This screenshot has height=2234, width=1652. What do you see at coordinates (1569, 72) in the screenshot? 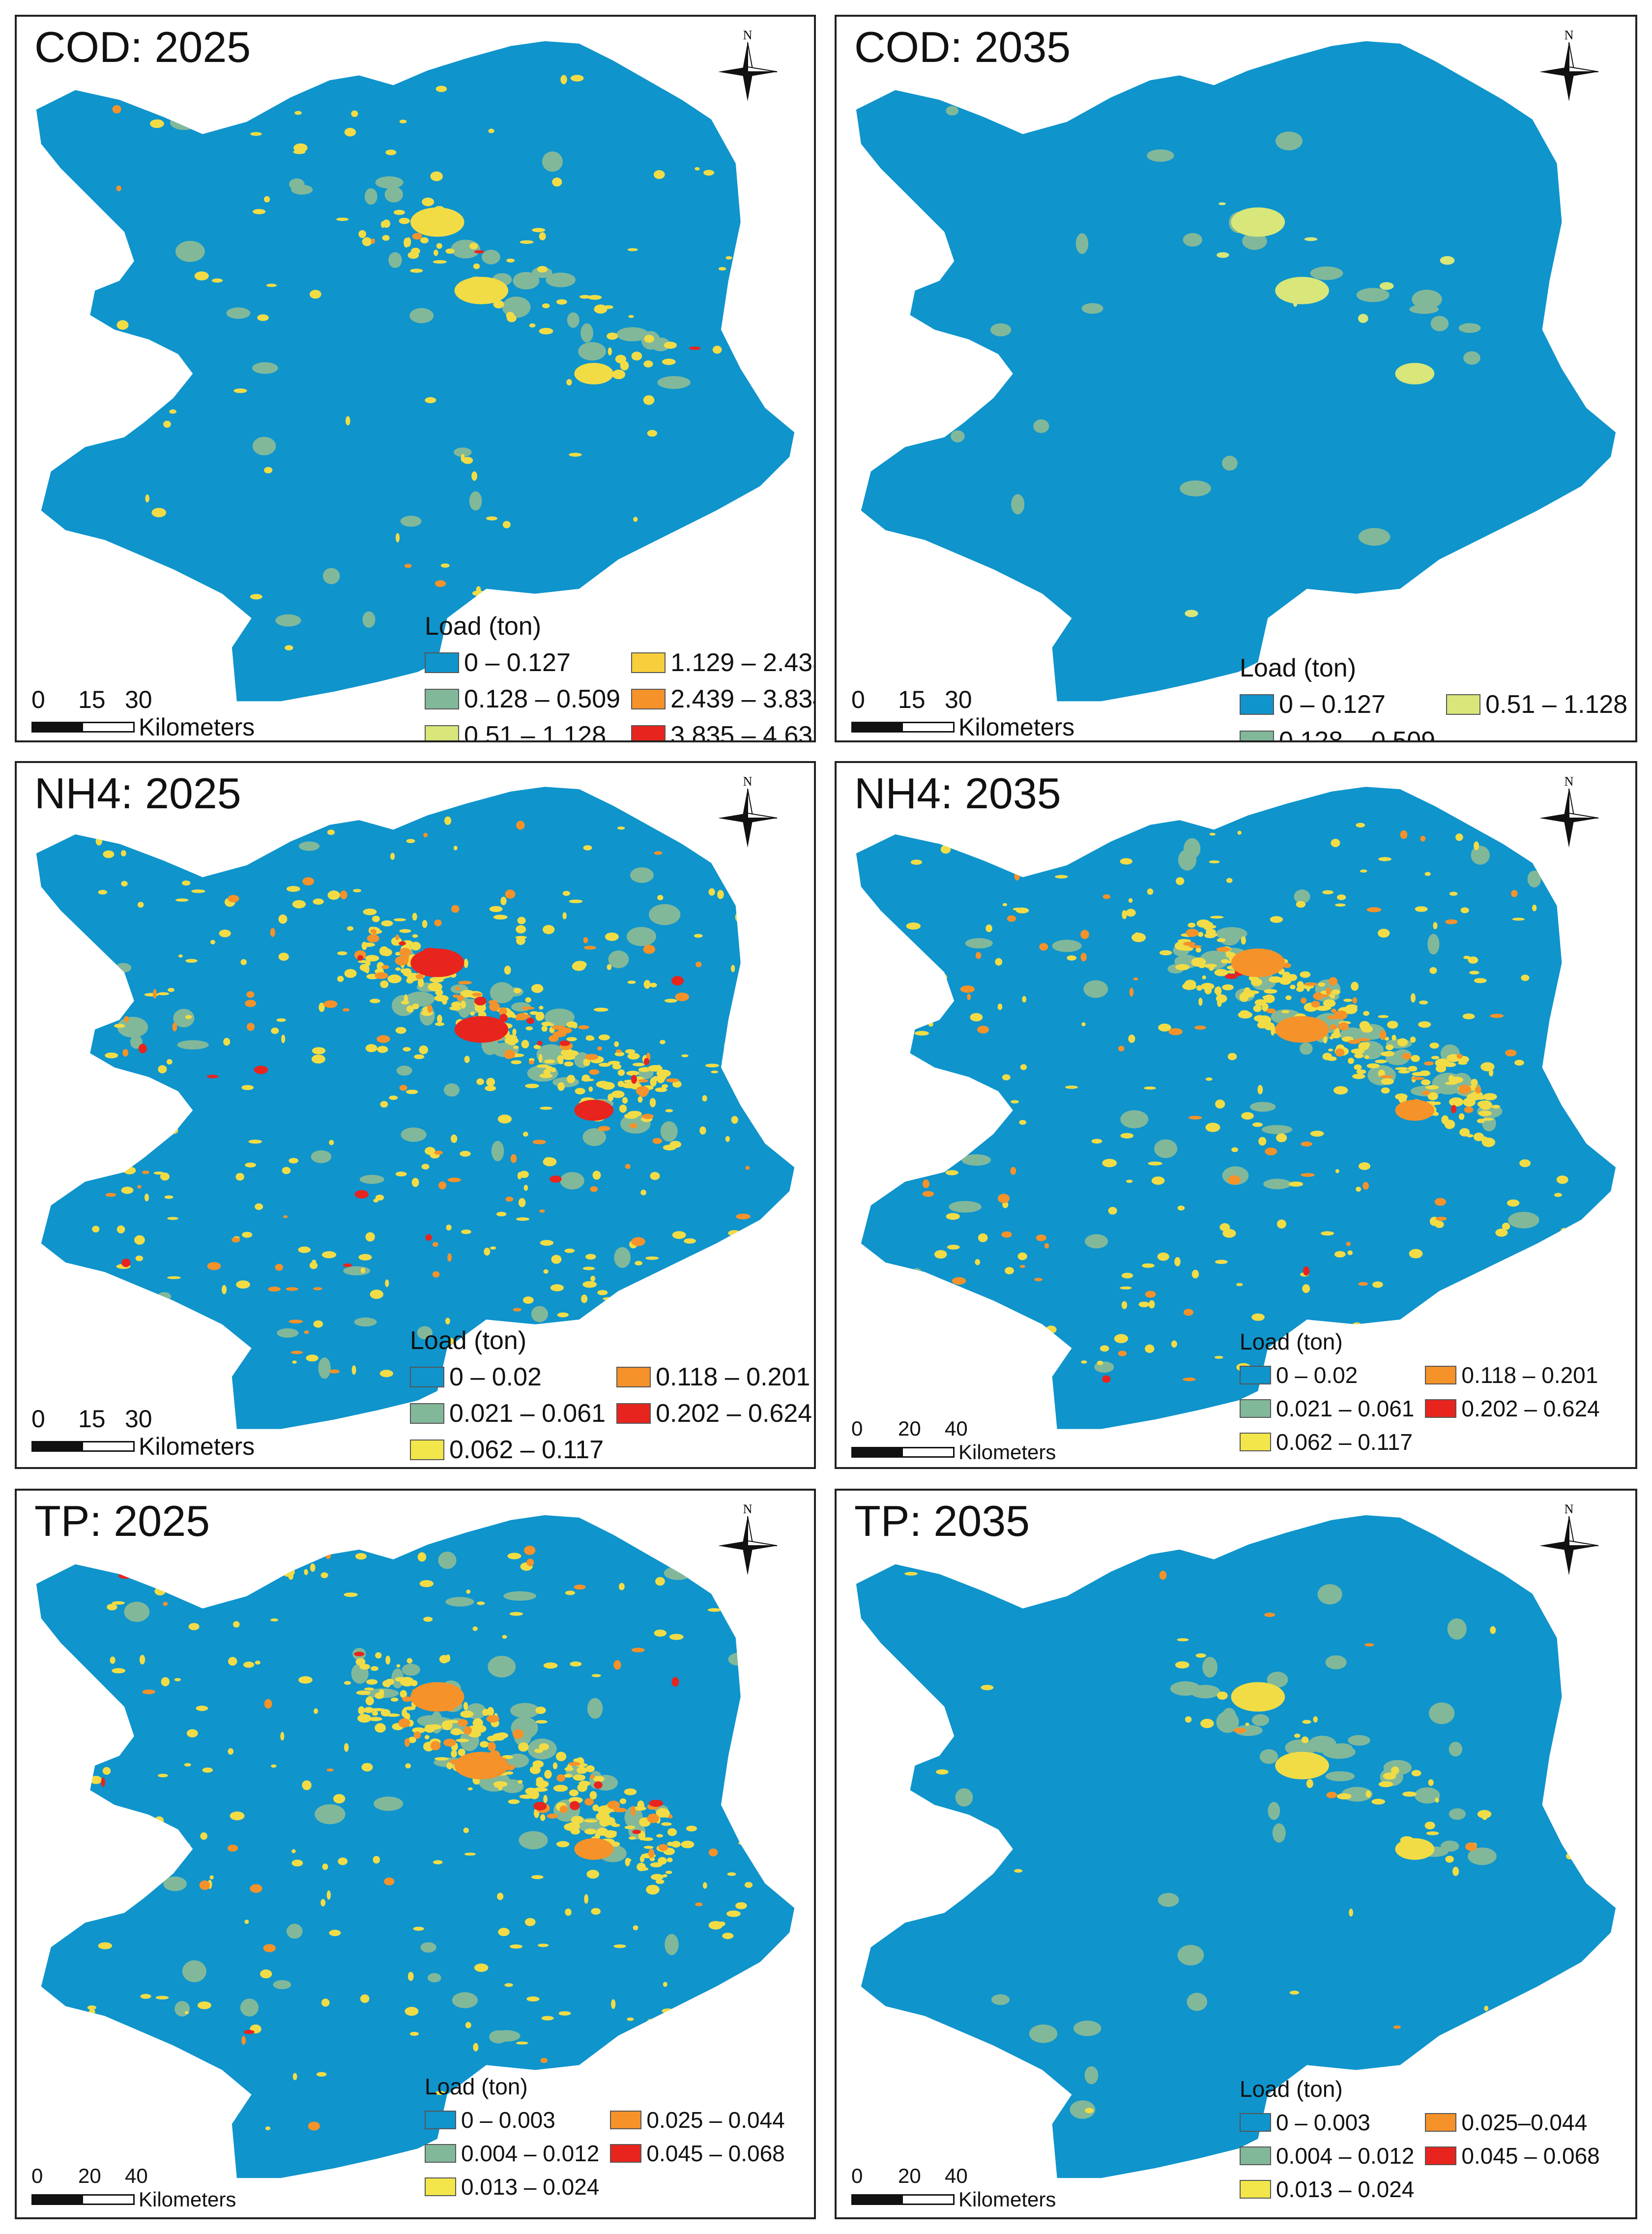
I see `north-arrow-icon: N` at bounding box center [1569, 72].